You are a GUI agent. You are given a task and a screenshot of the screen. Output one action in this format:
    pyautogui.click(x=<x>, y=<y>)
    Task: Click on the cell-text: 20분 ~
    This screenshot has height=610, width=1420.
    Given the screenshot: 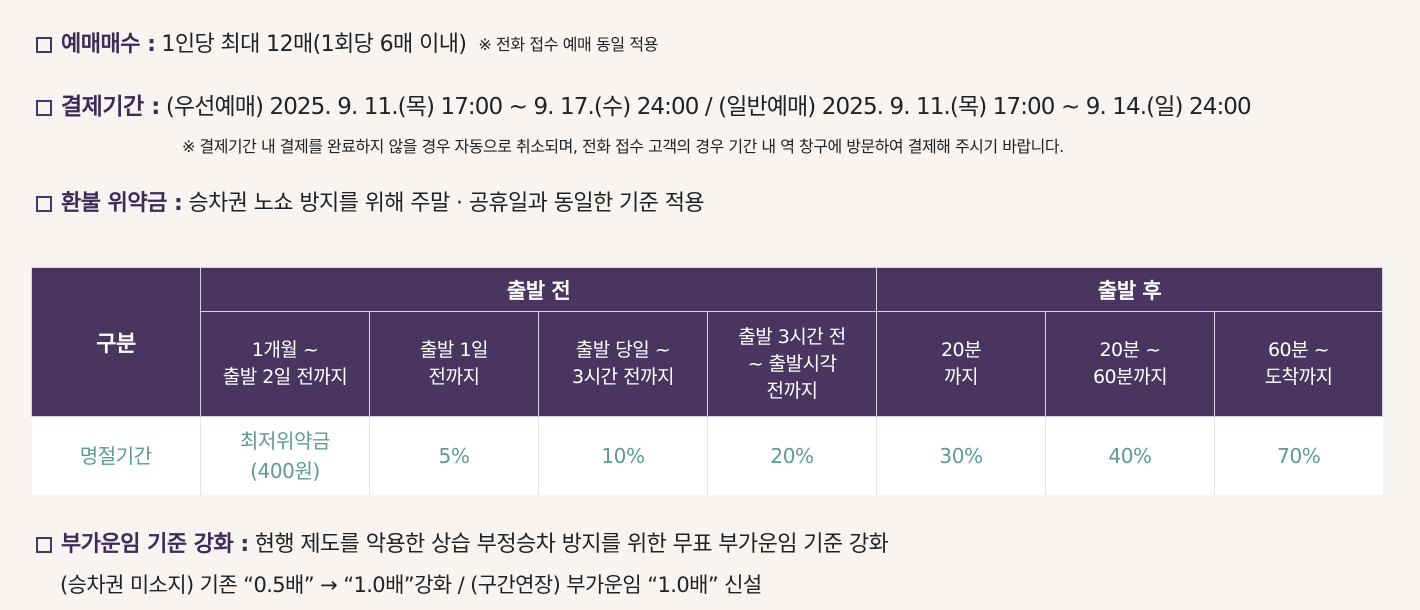 What is the action you would take?
    pyautogui.click(x=1130, y=350)
    